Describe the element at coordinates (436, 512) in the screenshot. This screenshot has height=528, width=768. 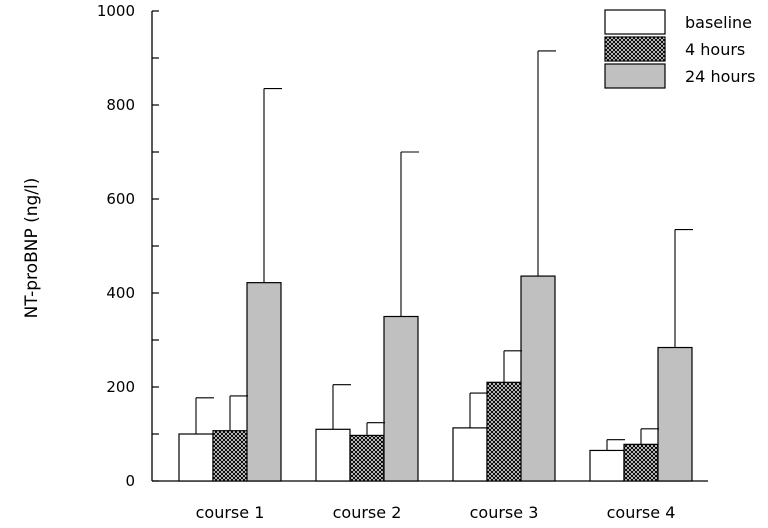
I see `category-labels: course 1 course 2 course 3 course 4` at that location.